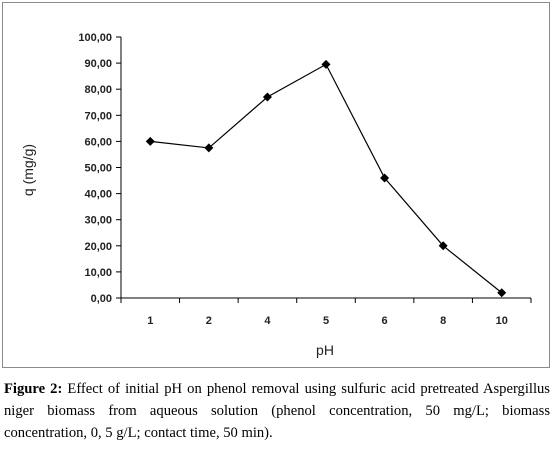 The image size is (554, 452). I want to click on y-tick-label: 50,00, so click(98, 169).